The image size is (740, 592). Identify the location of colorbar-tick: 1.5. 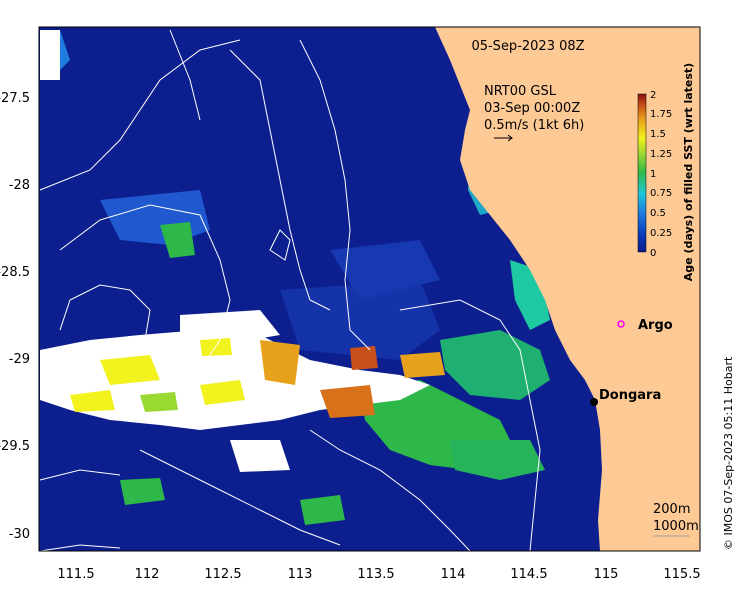
(658, 134).